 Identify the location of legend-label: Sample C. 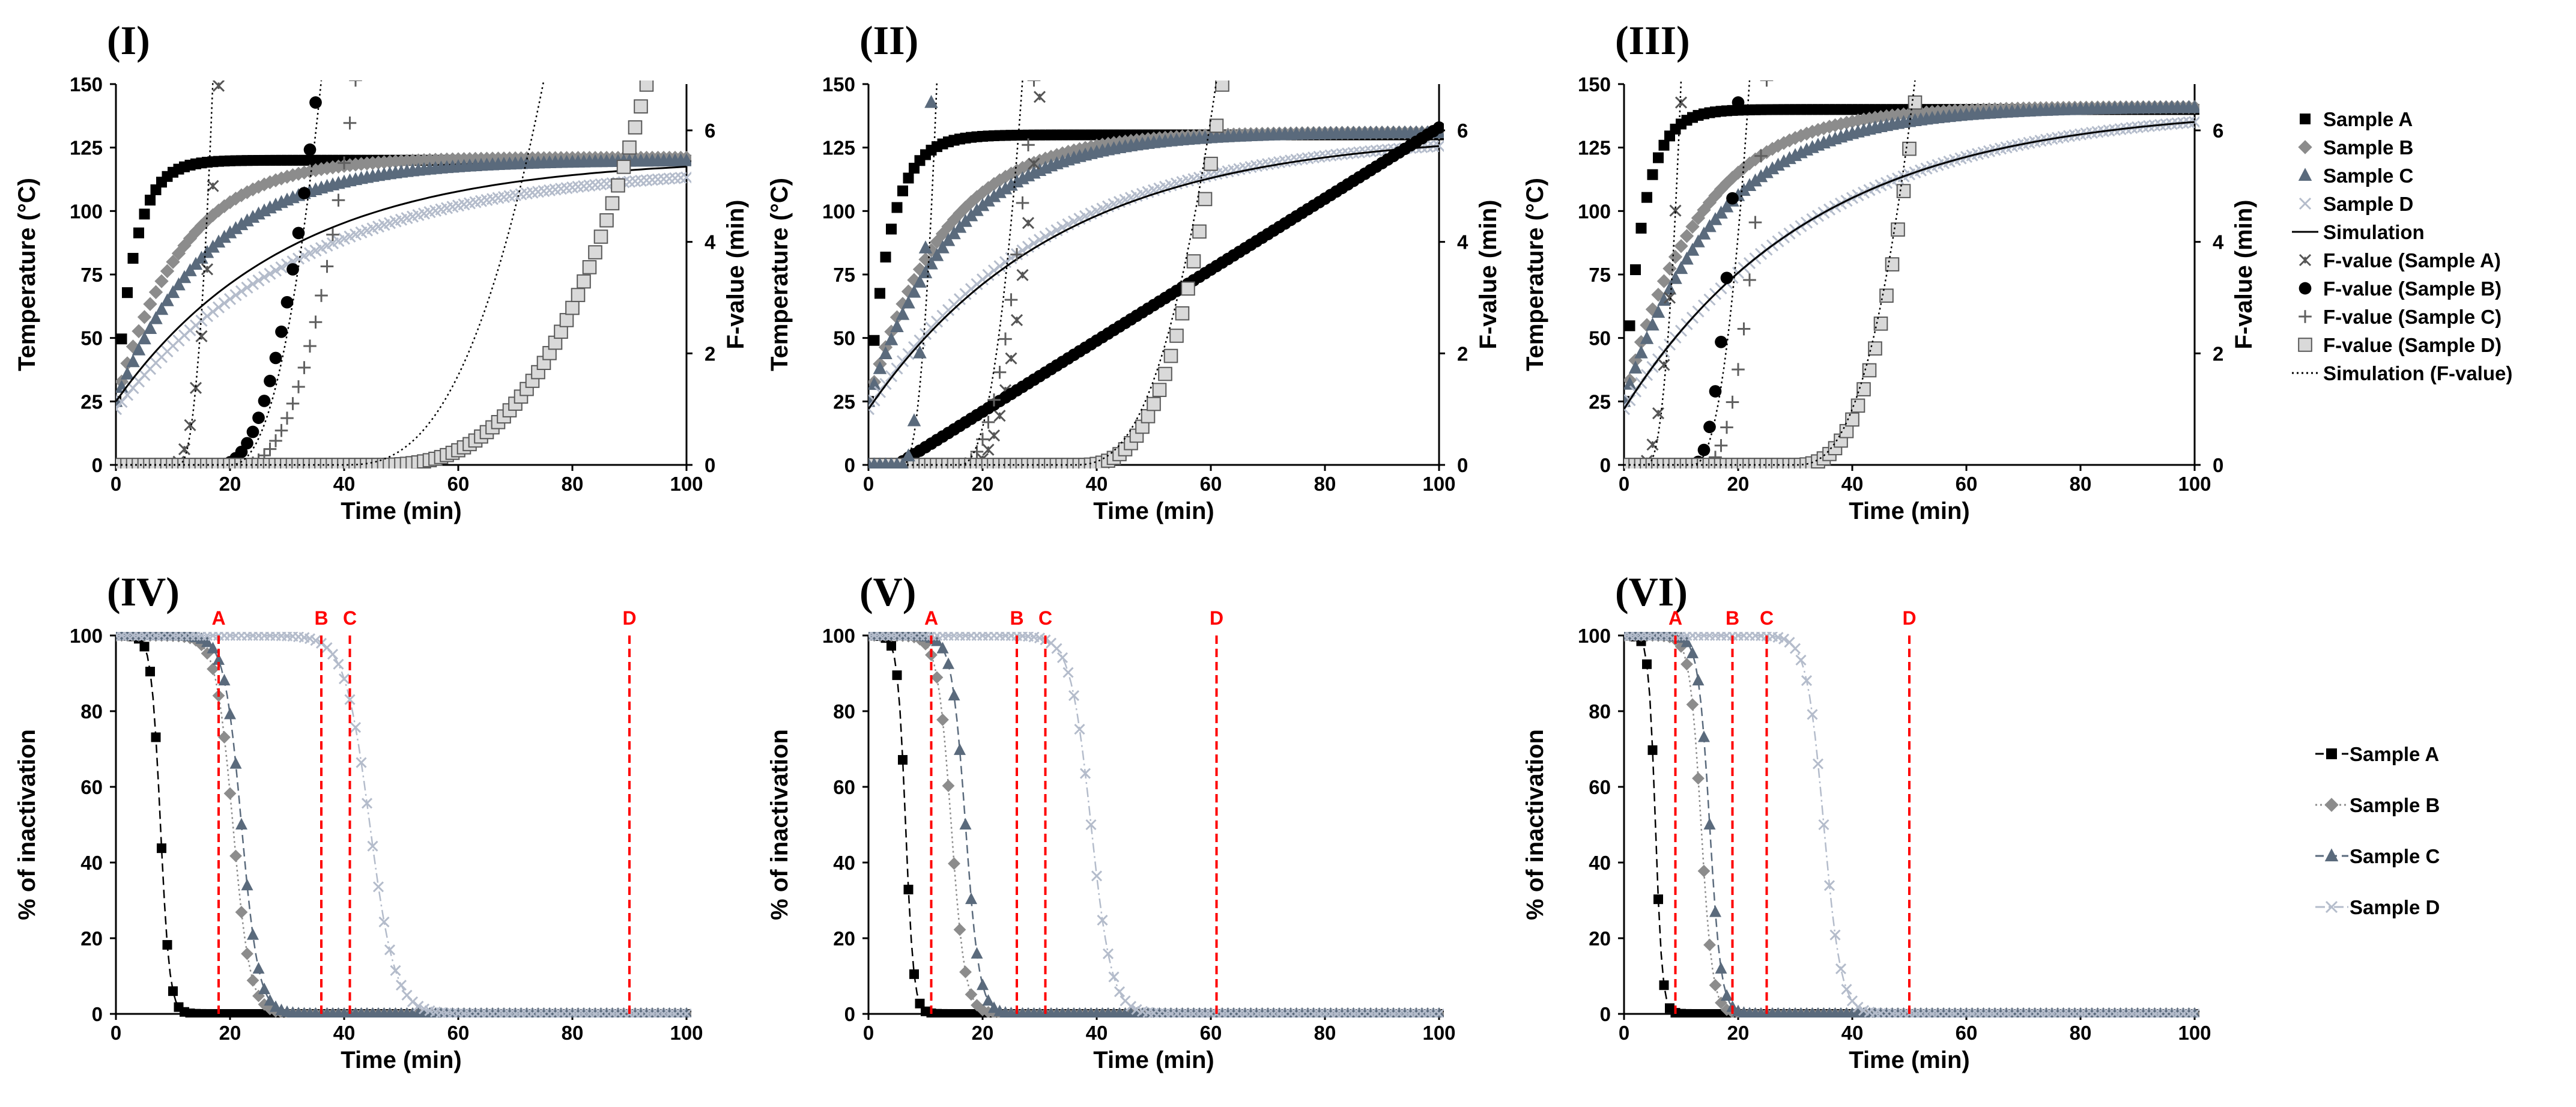
(2368, 176).